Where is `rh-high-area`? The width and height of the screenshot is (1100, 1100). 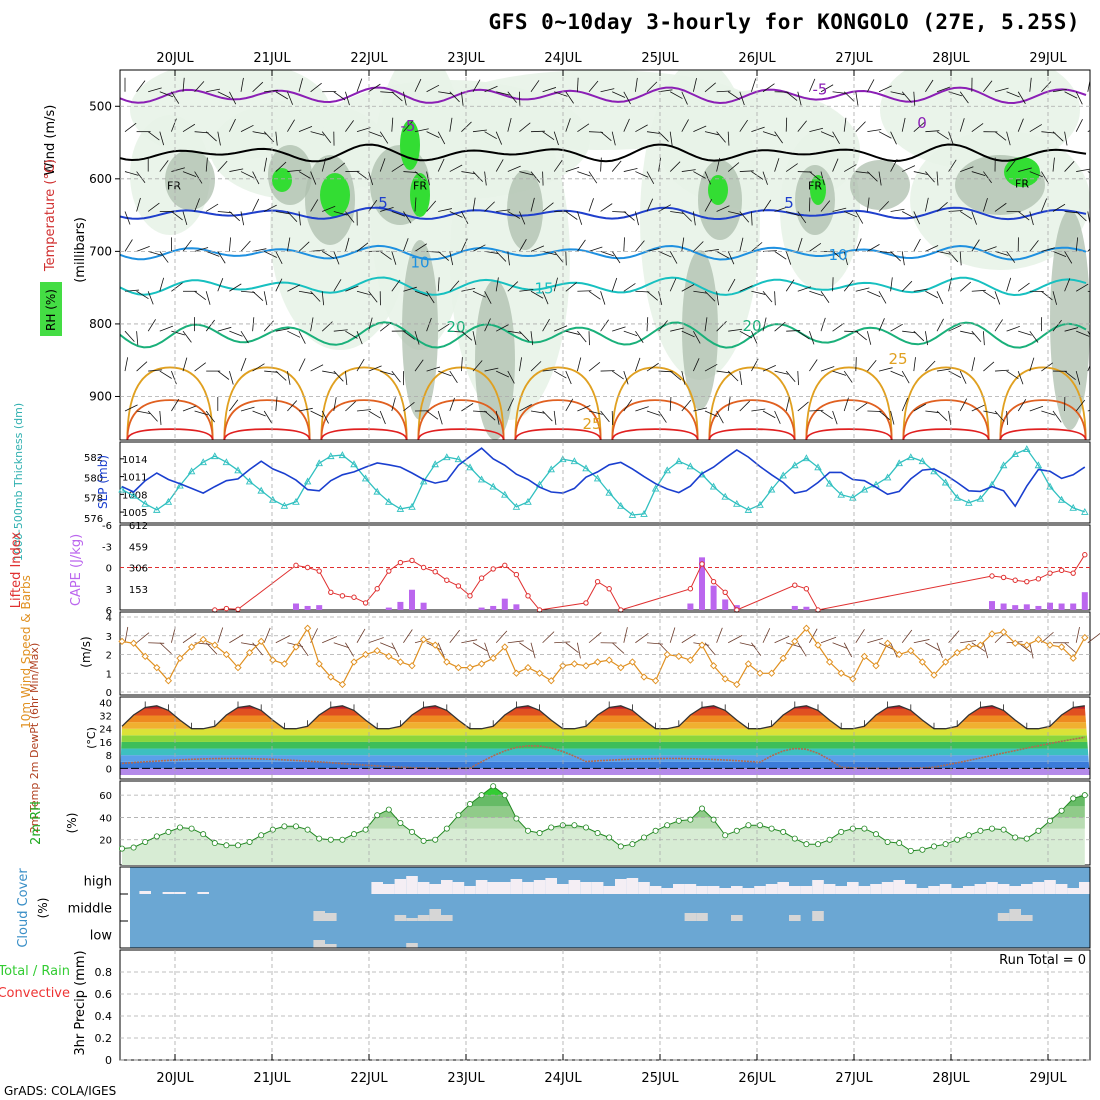 rh-high-area is located at coordinates (718, 190).